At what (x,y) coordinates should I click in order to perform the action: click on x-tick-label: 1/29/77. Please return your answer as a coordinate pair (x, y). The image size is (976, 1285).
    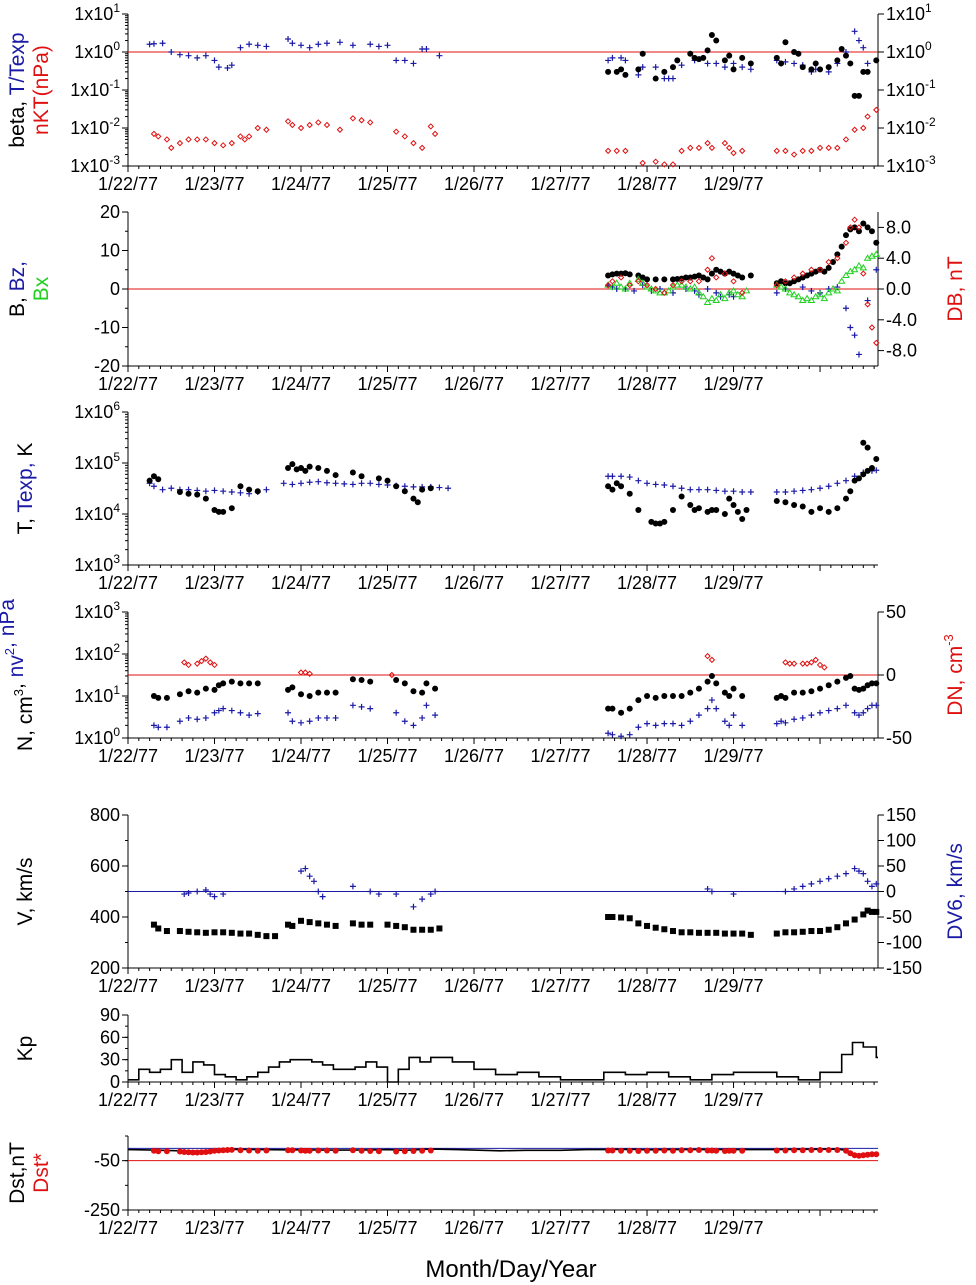
    Looking at the image, I should click on (734, 583).